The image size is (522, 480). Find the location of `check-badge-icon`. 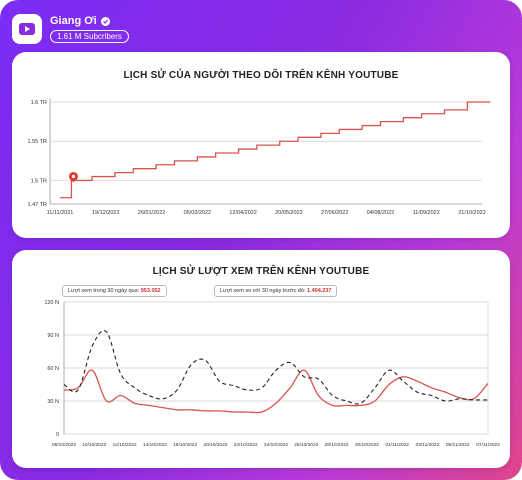

check-badge-icon is located at coordinates (105, 21).